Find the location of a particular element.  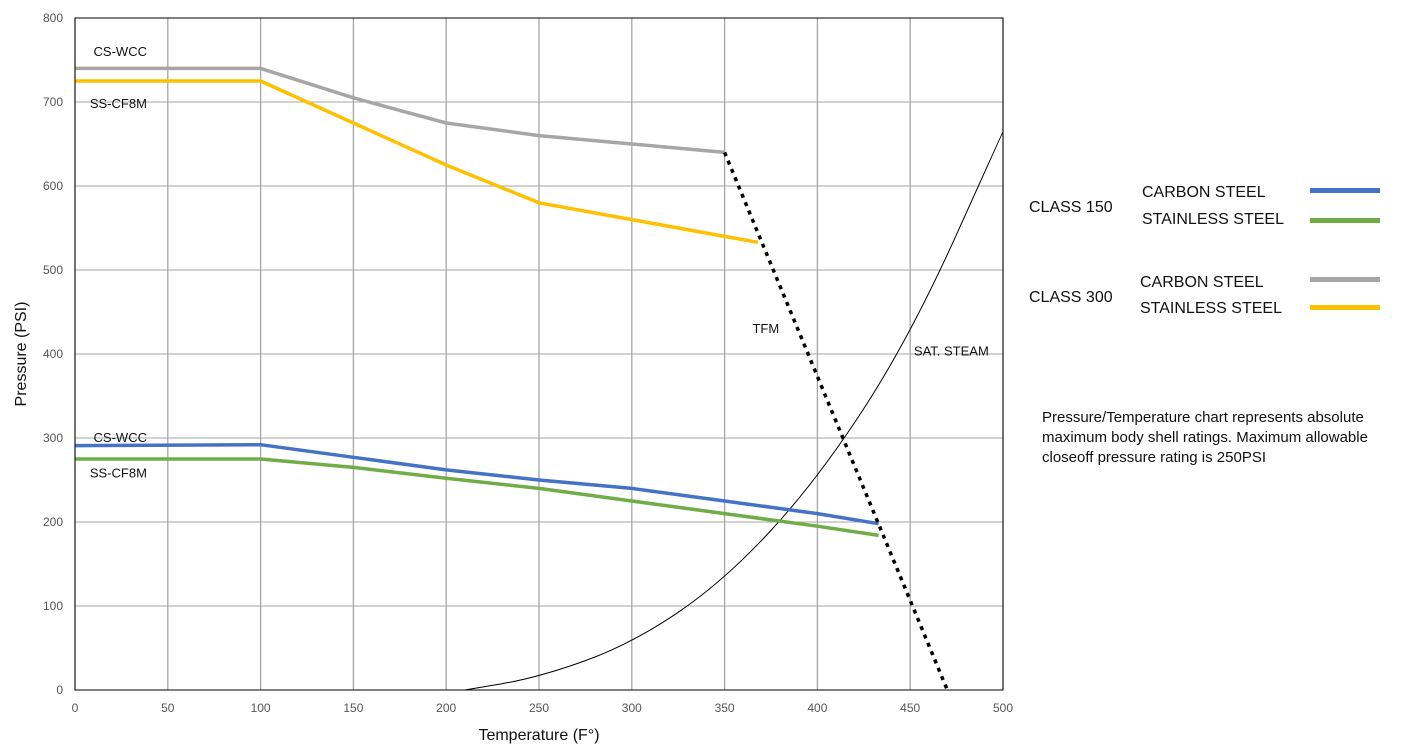

annotation-label: SAT. STEAM is located at coordinates (951, 351).